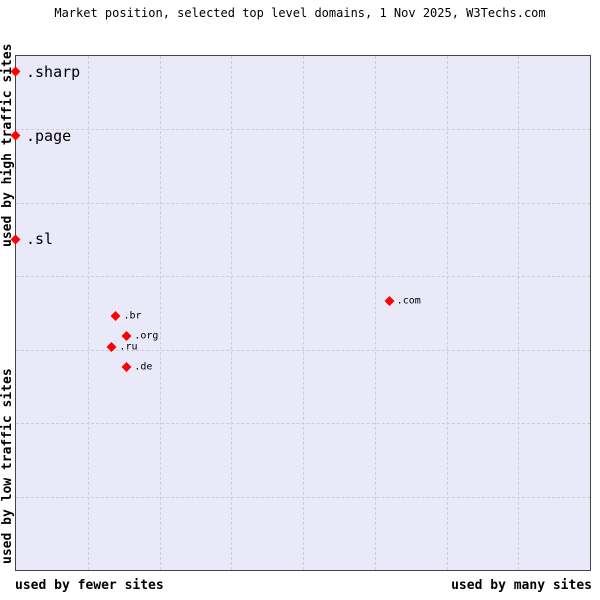  What do you see at coordinates (89, 585) in the screenshot?
I see `x-axis-label-fewer-sites: used by fewer sites` at bounding box center [89, 585].